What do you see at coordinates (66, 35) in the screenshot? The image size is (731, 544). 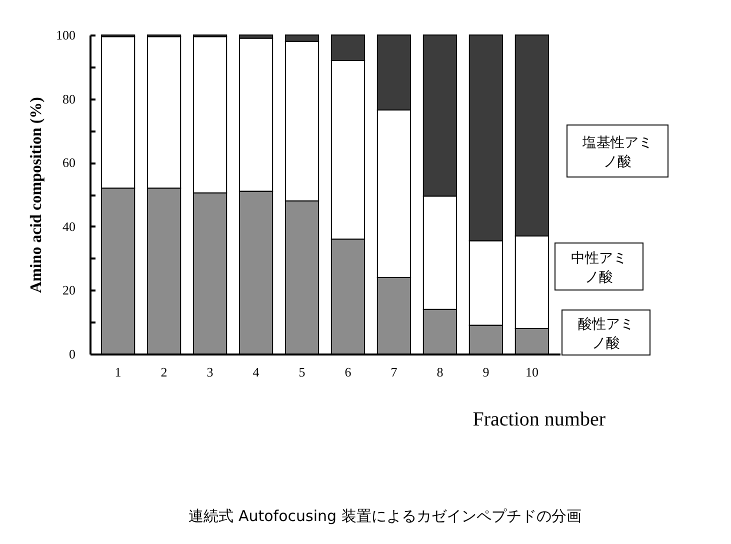 I see `y-tick-label: 100` at bounding box center [66, 35].